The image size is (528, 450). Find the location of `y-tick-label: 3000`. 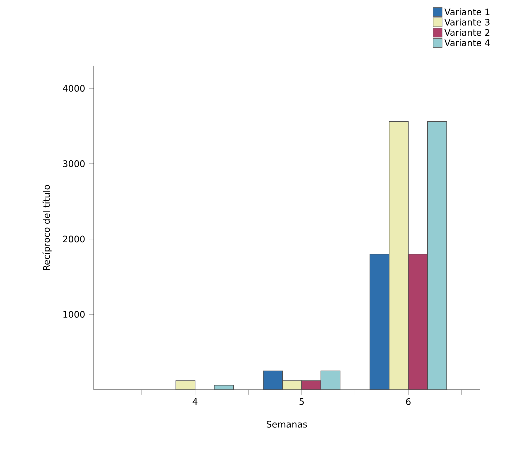

y-tick-label: 3000 is located at coordinates (74, 164).